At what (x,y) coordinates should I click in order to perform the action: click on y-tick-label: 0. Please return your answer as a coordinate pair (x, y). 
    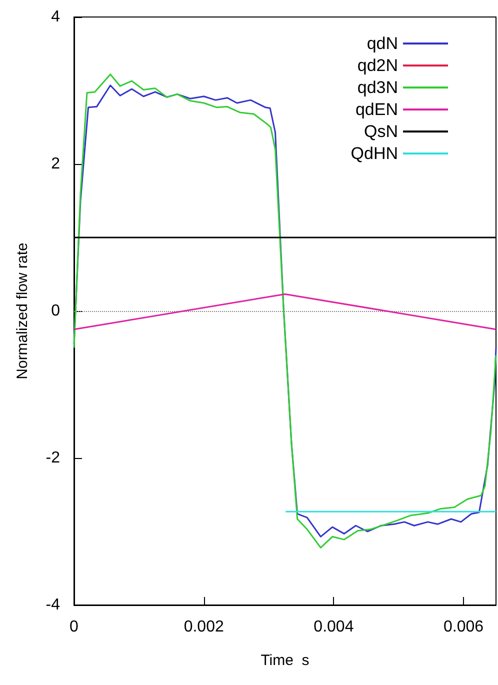
    Looking at the image, I should click on (55, 311).